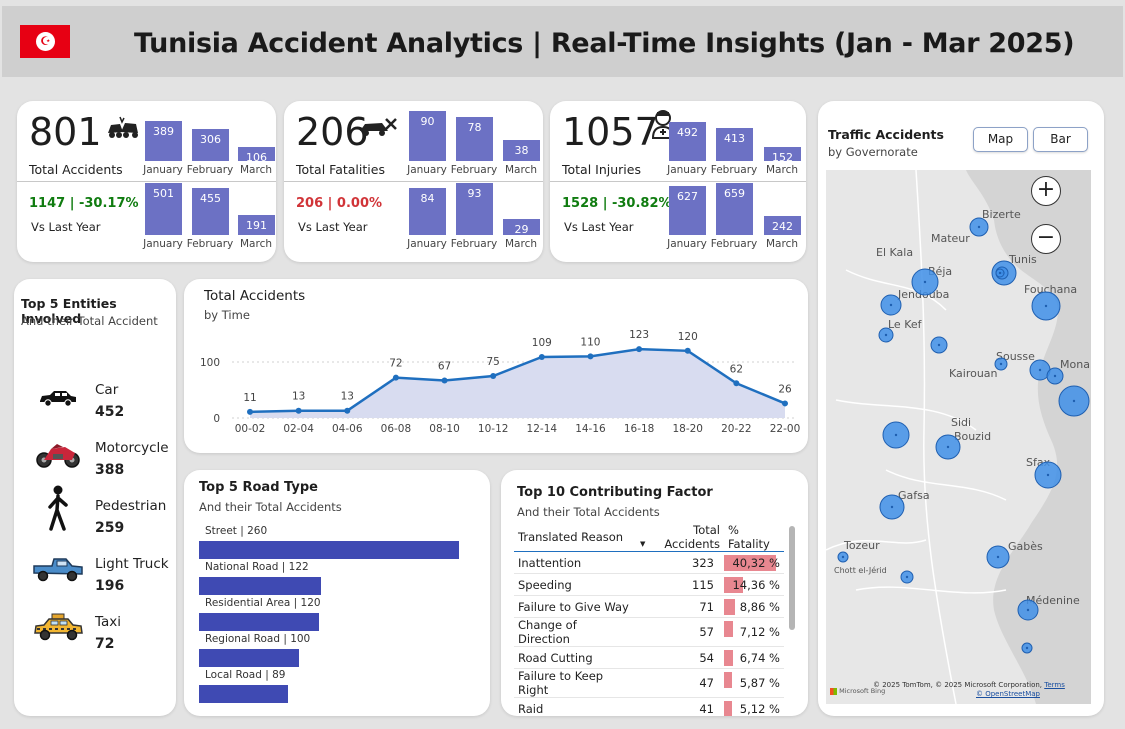 The width and height of the screenshot is (1125, 729). I want to click on bar-view-button: Bar, so click(1060, 139).